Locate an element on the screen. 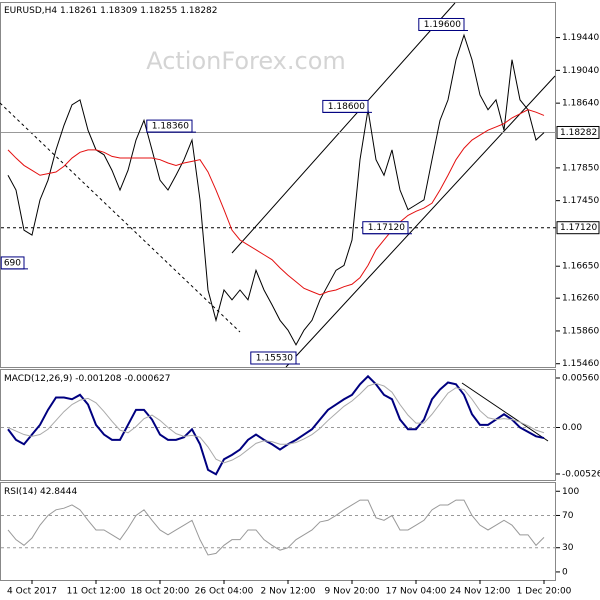  macd-header: MACD(12,26,9) -0.001208 -0.000627 is located at coordinates (87, 379).